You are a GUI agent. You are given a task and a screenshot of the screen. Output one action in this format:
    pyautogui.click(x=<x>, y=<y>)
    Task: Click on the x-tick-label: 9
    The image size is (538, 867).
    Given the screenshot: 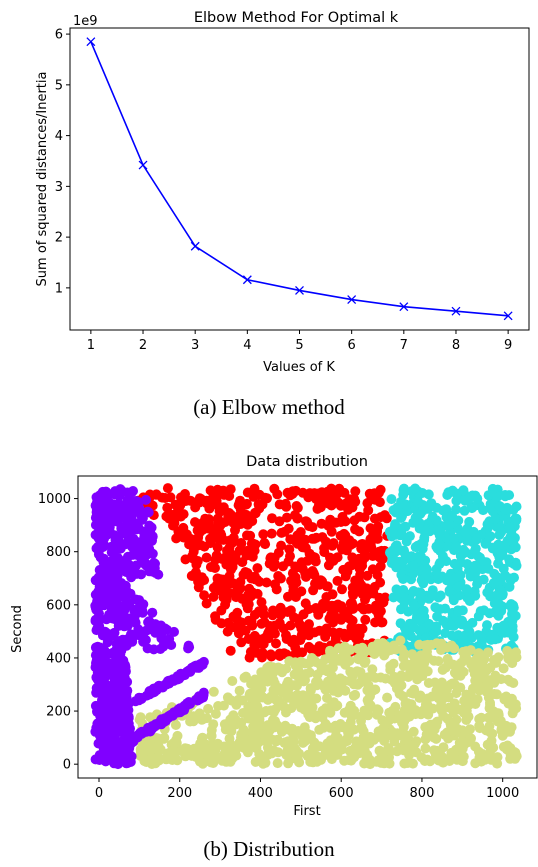 What is the action you would take?
    pyautogui.click(x=508, y=345)
    